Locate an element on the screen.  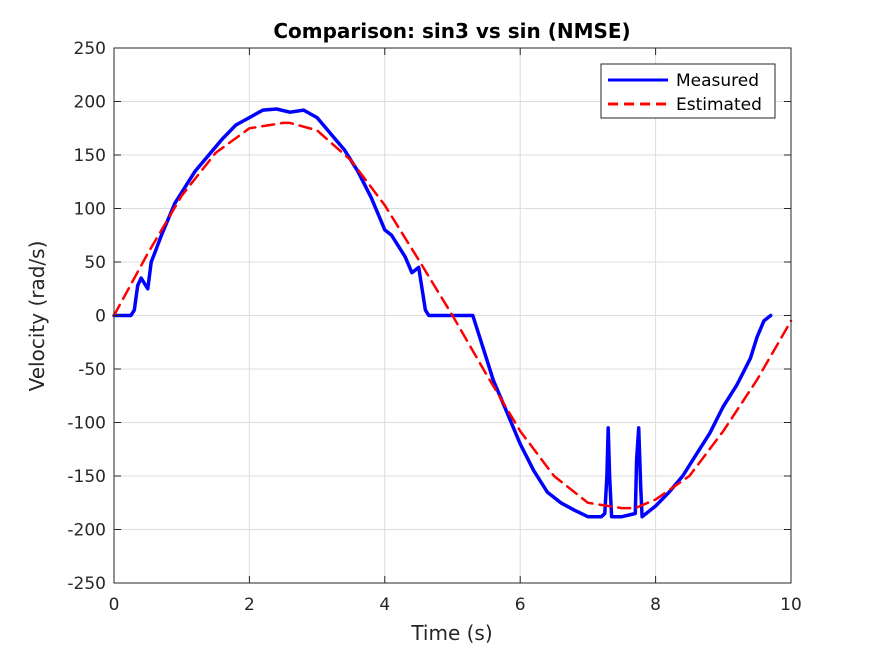
legend-box is located at coordinates (688, 91).